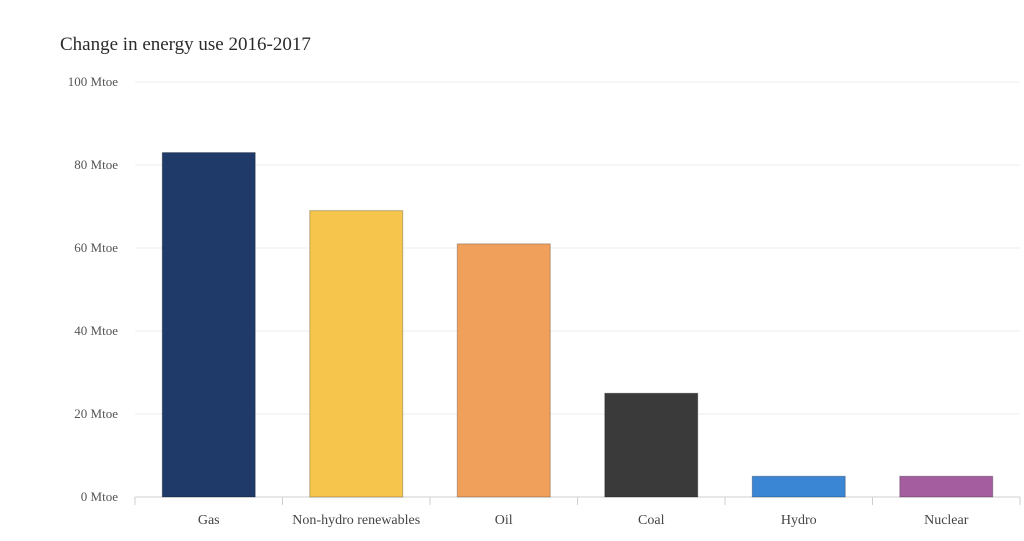 This screenshot has width=1024, height=541. Describe the element at coordinates (185, 44) in the screenshot. I see `chart-title: Change in energy use 2016-2017` at that location.